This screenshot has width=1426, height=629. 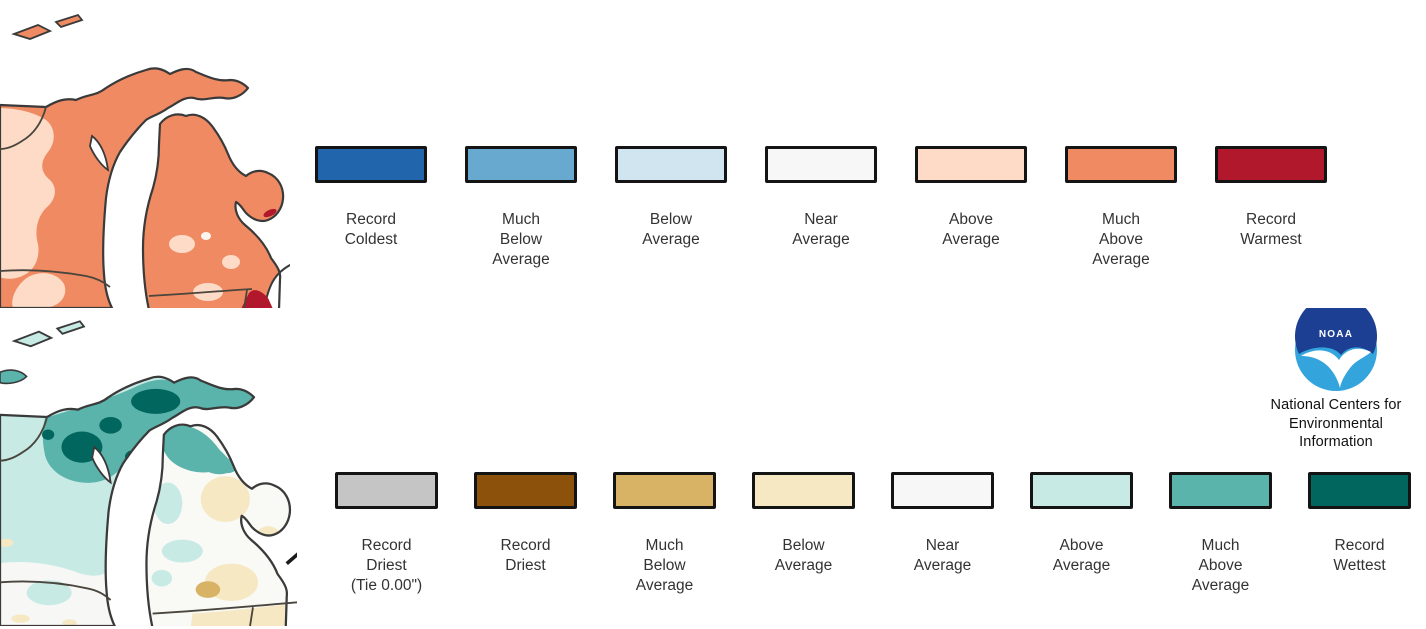 I want to click on legend-item-record-warmest: Record Warmest, so click(x=1271, y=208).